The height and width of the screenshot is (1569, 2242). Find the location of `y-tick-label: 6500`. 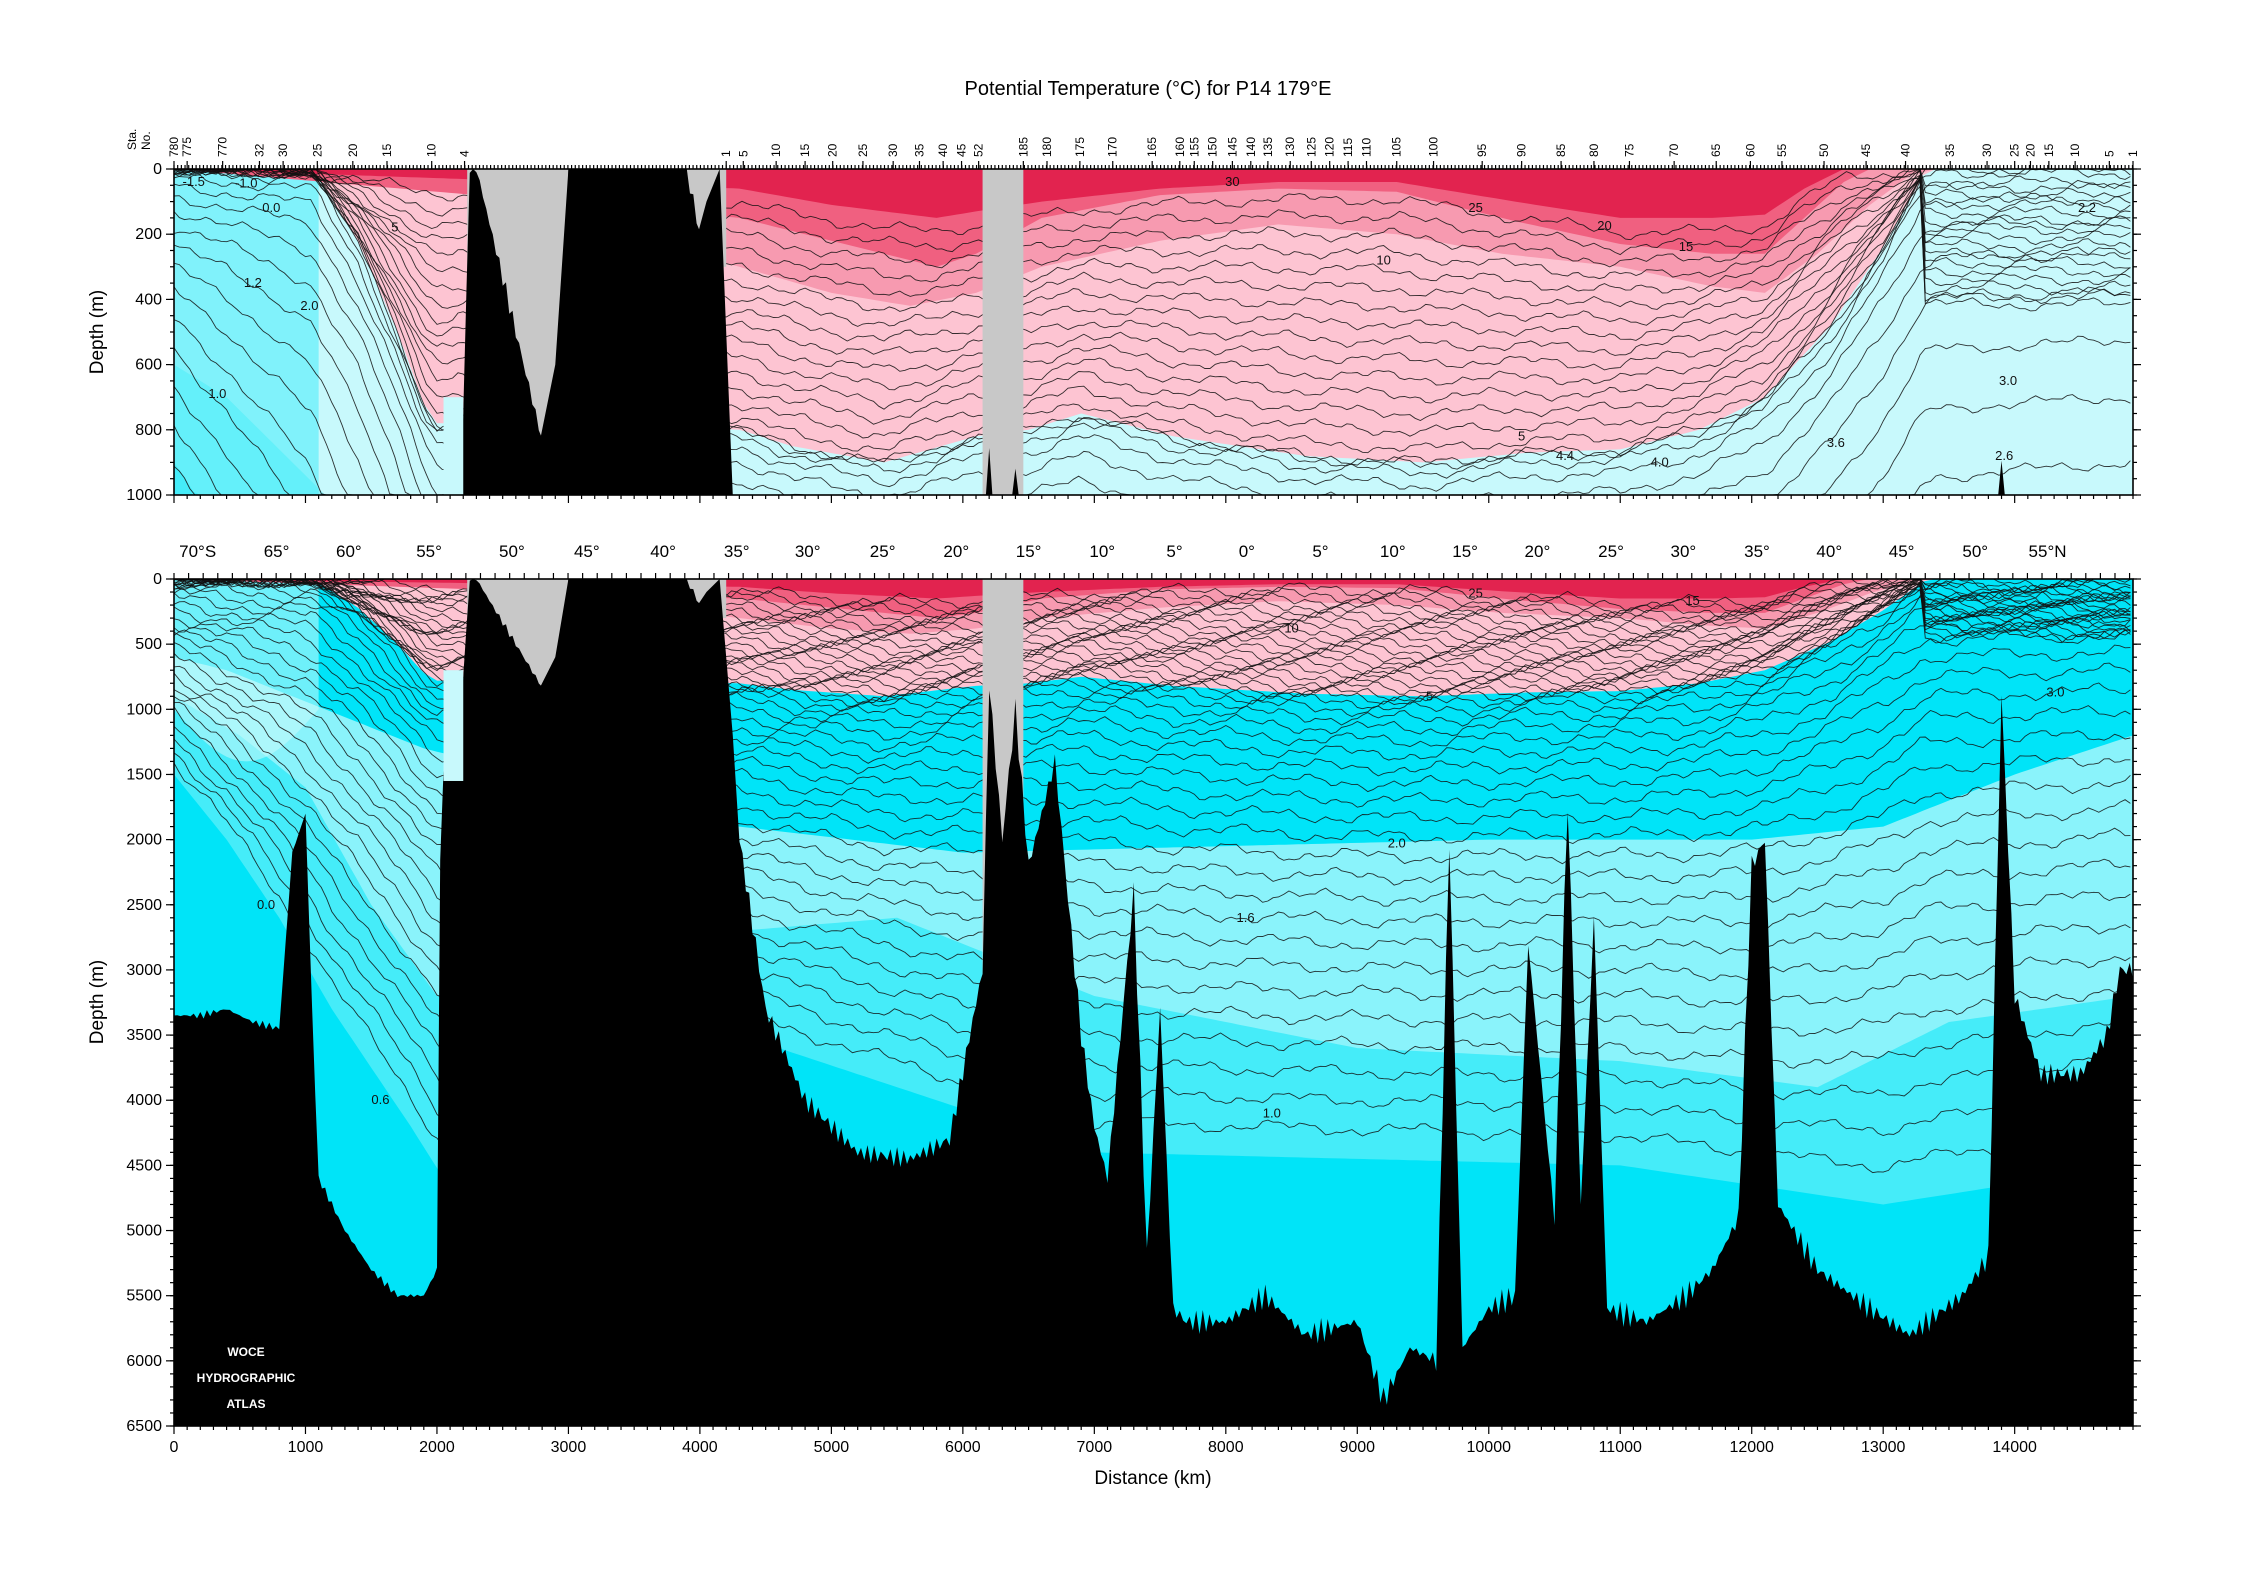

y-tick-label: 6500 is located at coordinates (144, 1426).